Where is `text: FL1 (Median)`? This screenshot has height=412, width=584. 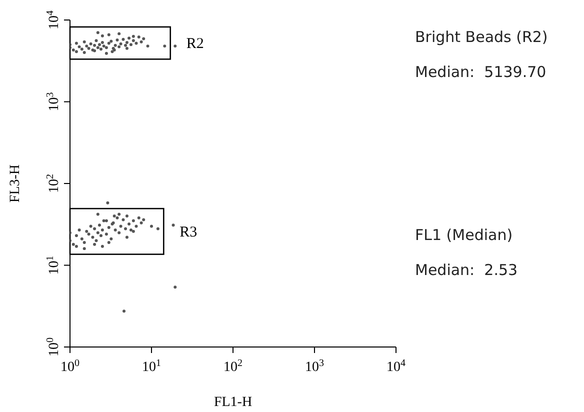
text: FL1 (Median) is located at coordinates (464, 235).